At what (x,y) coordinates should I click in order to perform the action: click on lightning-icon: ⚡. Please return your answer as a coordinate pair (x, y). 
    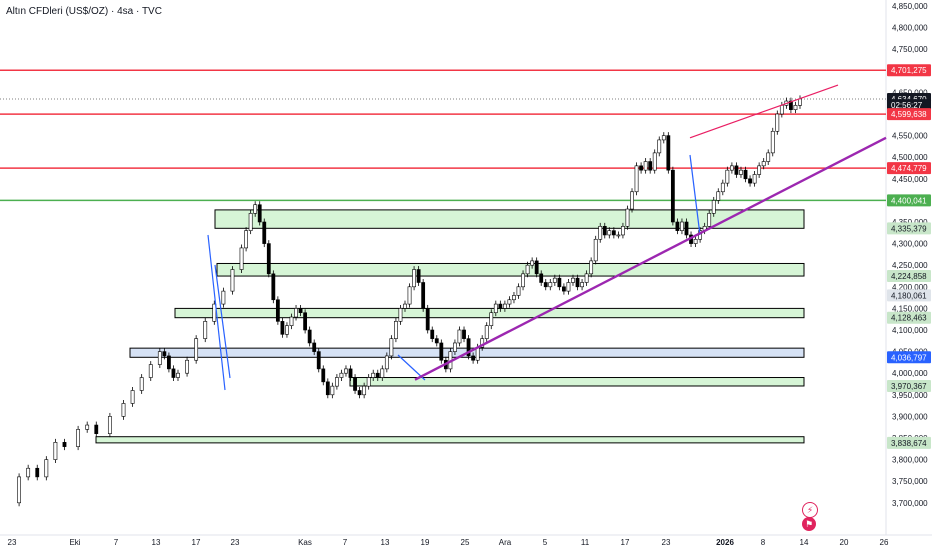
    Looking at the image, I should click on (810, 510).